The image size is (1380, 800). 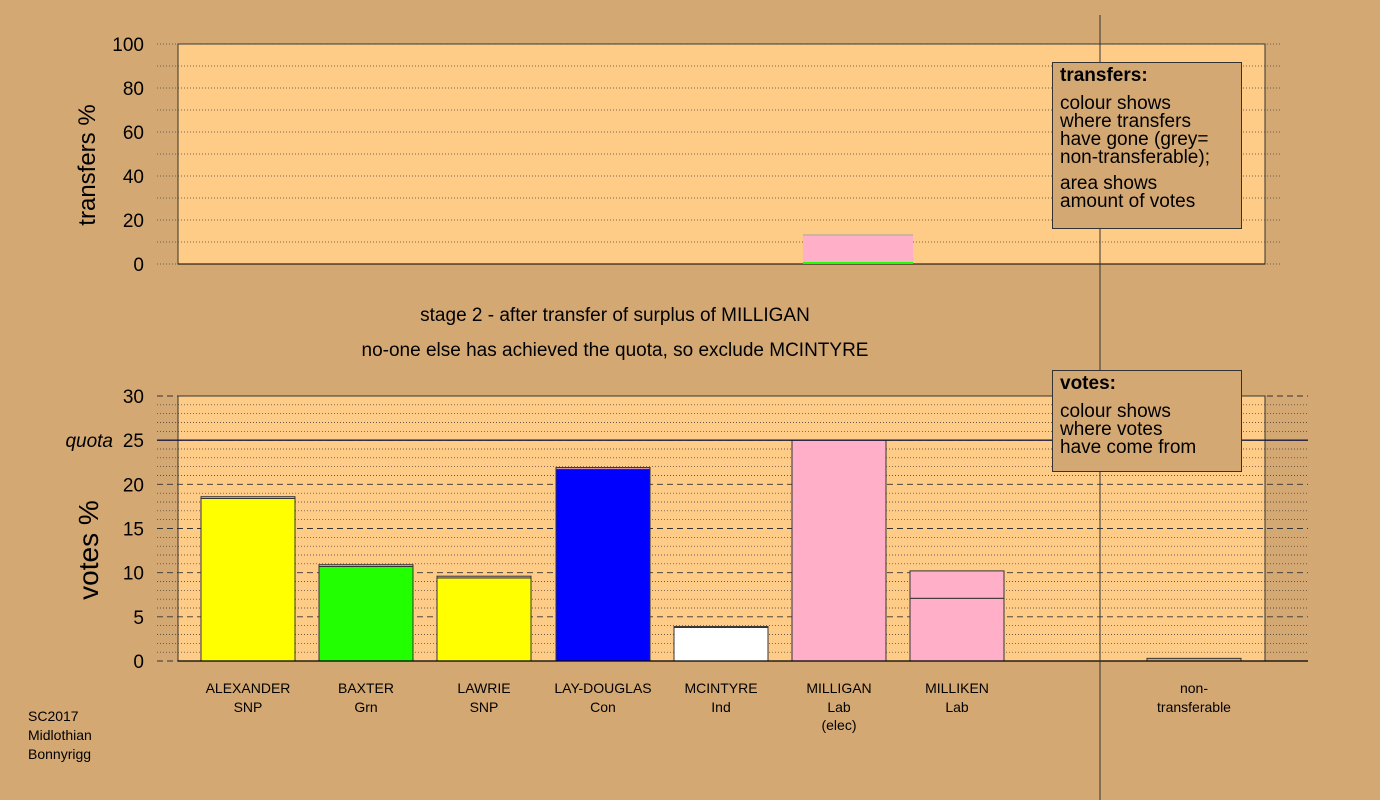 I want to click on transfers-legend-line: where transfers, so click(x=1125, y=121).